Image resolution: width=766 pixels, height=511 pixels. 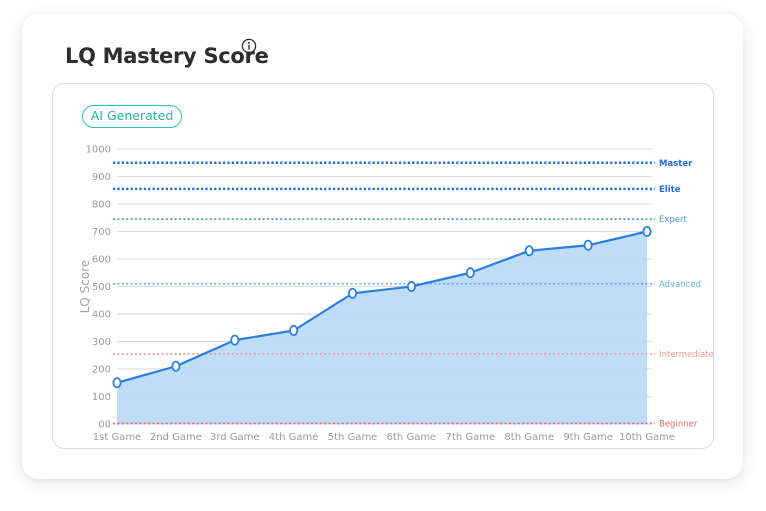 What do you see at coordinates (101, 397) in the screenshot?
I see `y-tick-label: 100` at bounding box center [101, 397].